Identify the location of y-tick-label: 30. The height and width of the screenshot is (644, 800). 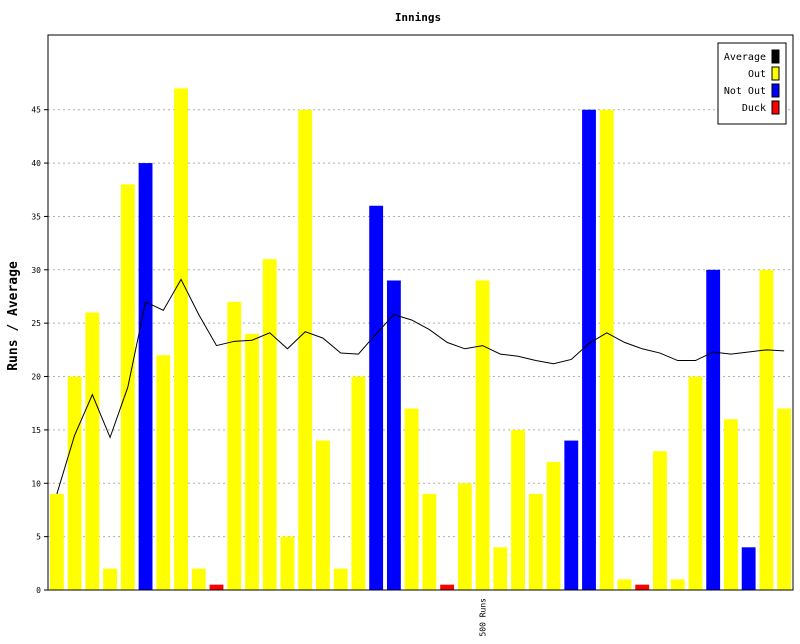
(36, 270).